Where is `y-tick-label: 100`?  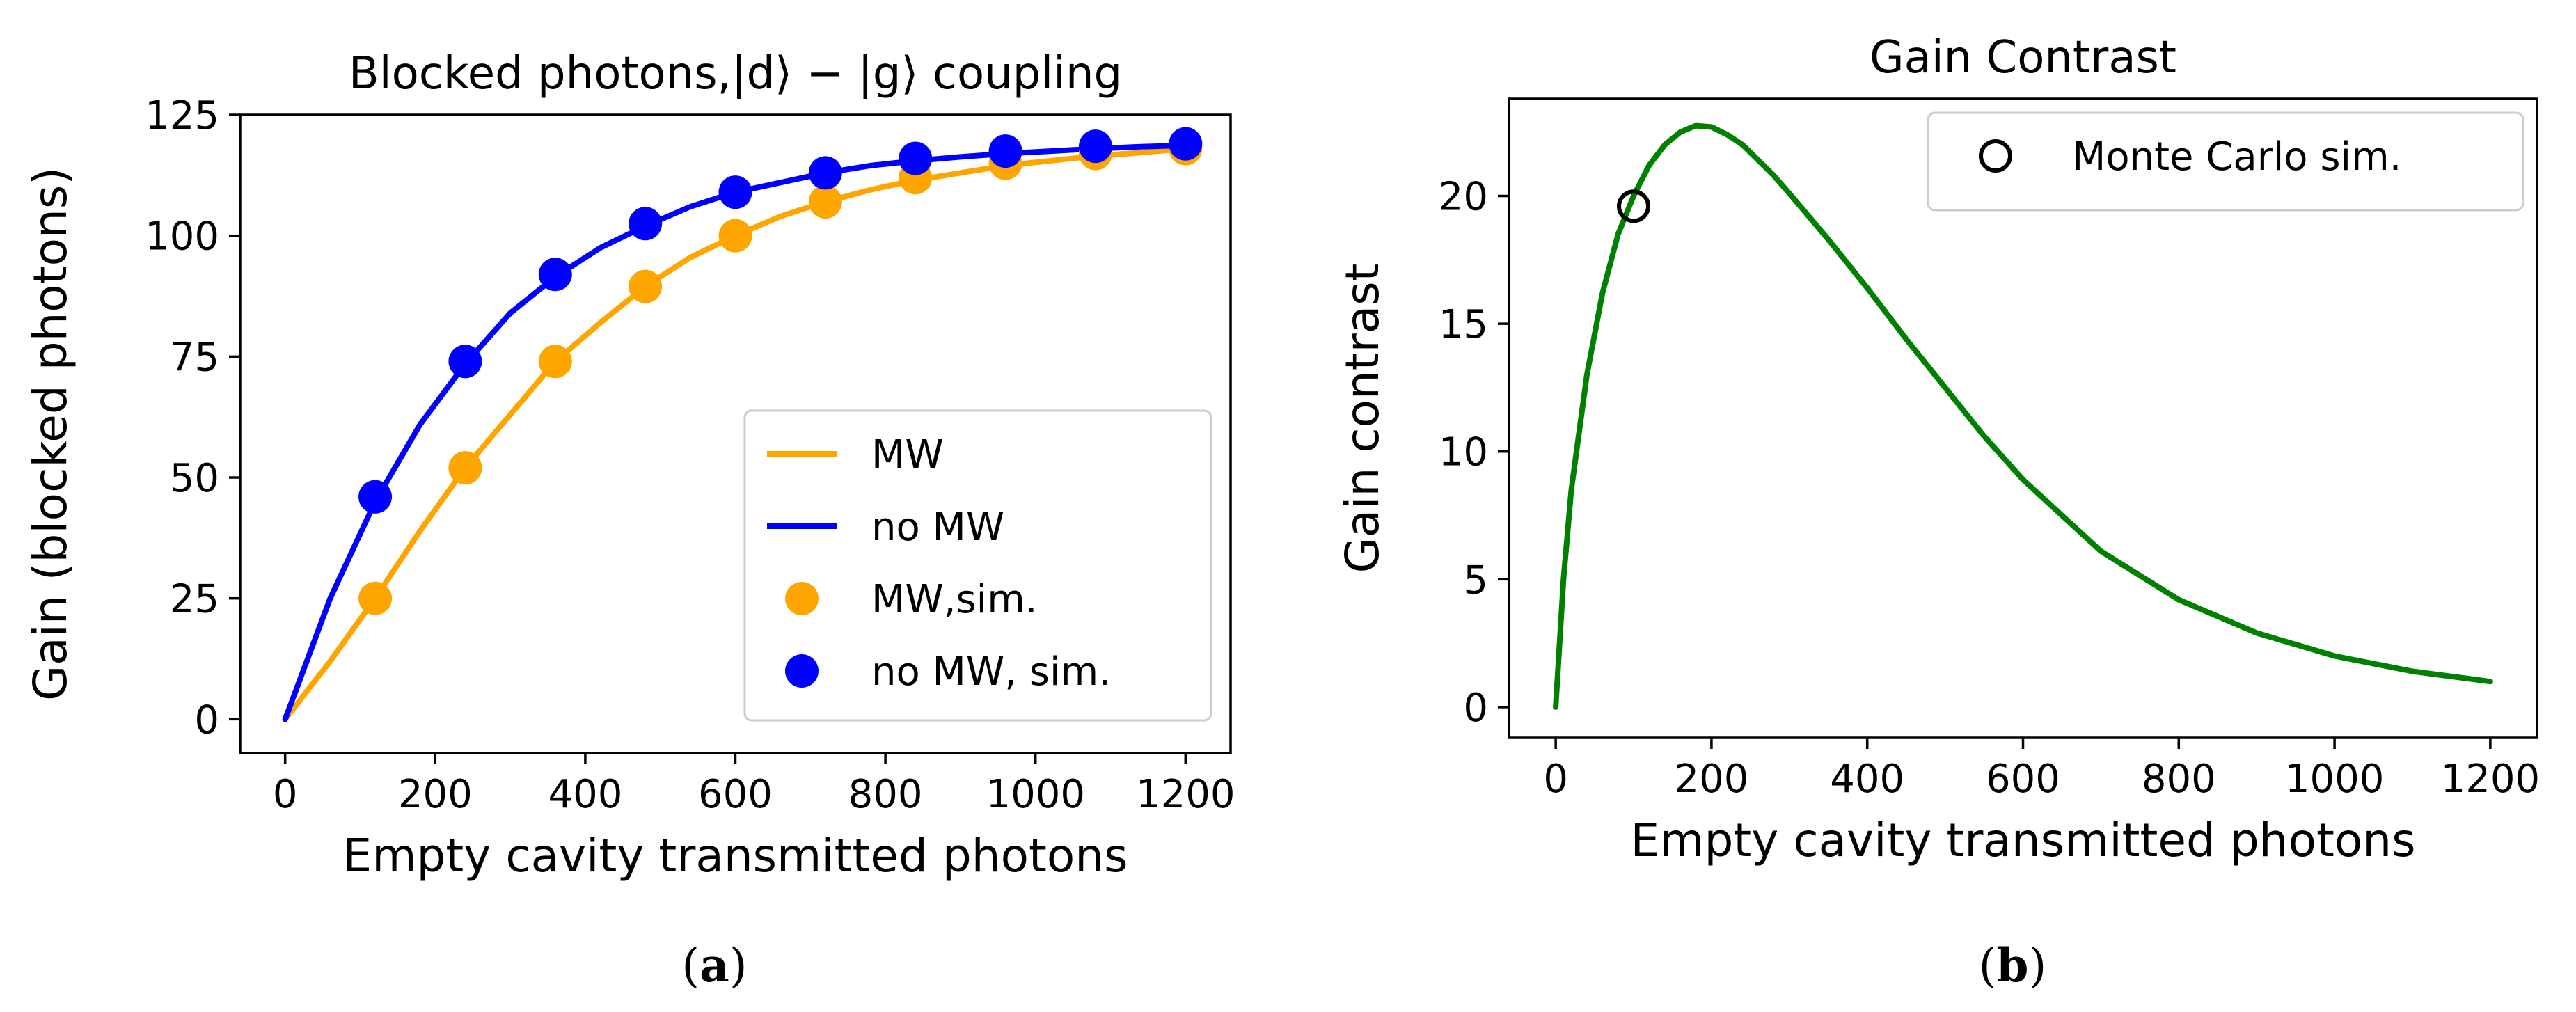
y-tick-label: 100 is located at coordinates (182, 237).